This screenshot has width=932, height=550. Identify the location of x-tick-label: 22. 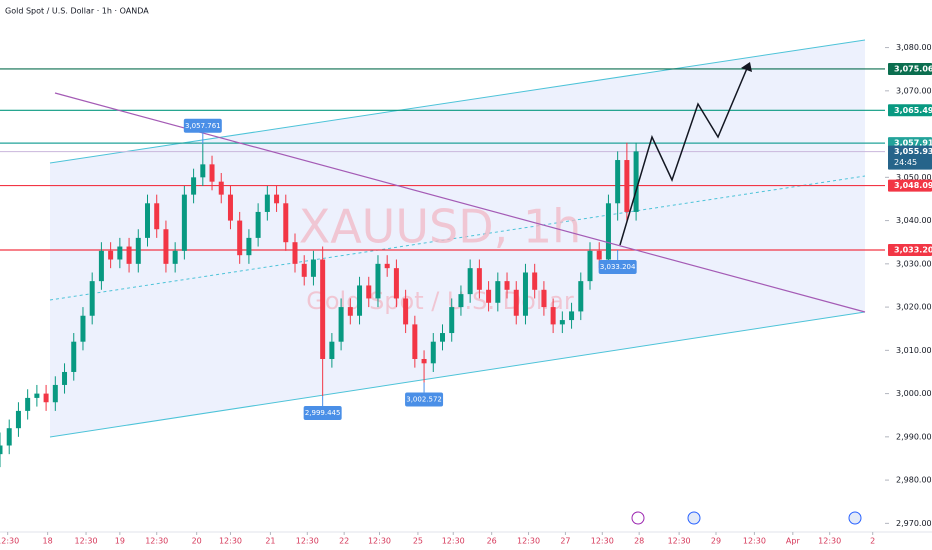
(344, 541).